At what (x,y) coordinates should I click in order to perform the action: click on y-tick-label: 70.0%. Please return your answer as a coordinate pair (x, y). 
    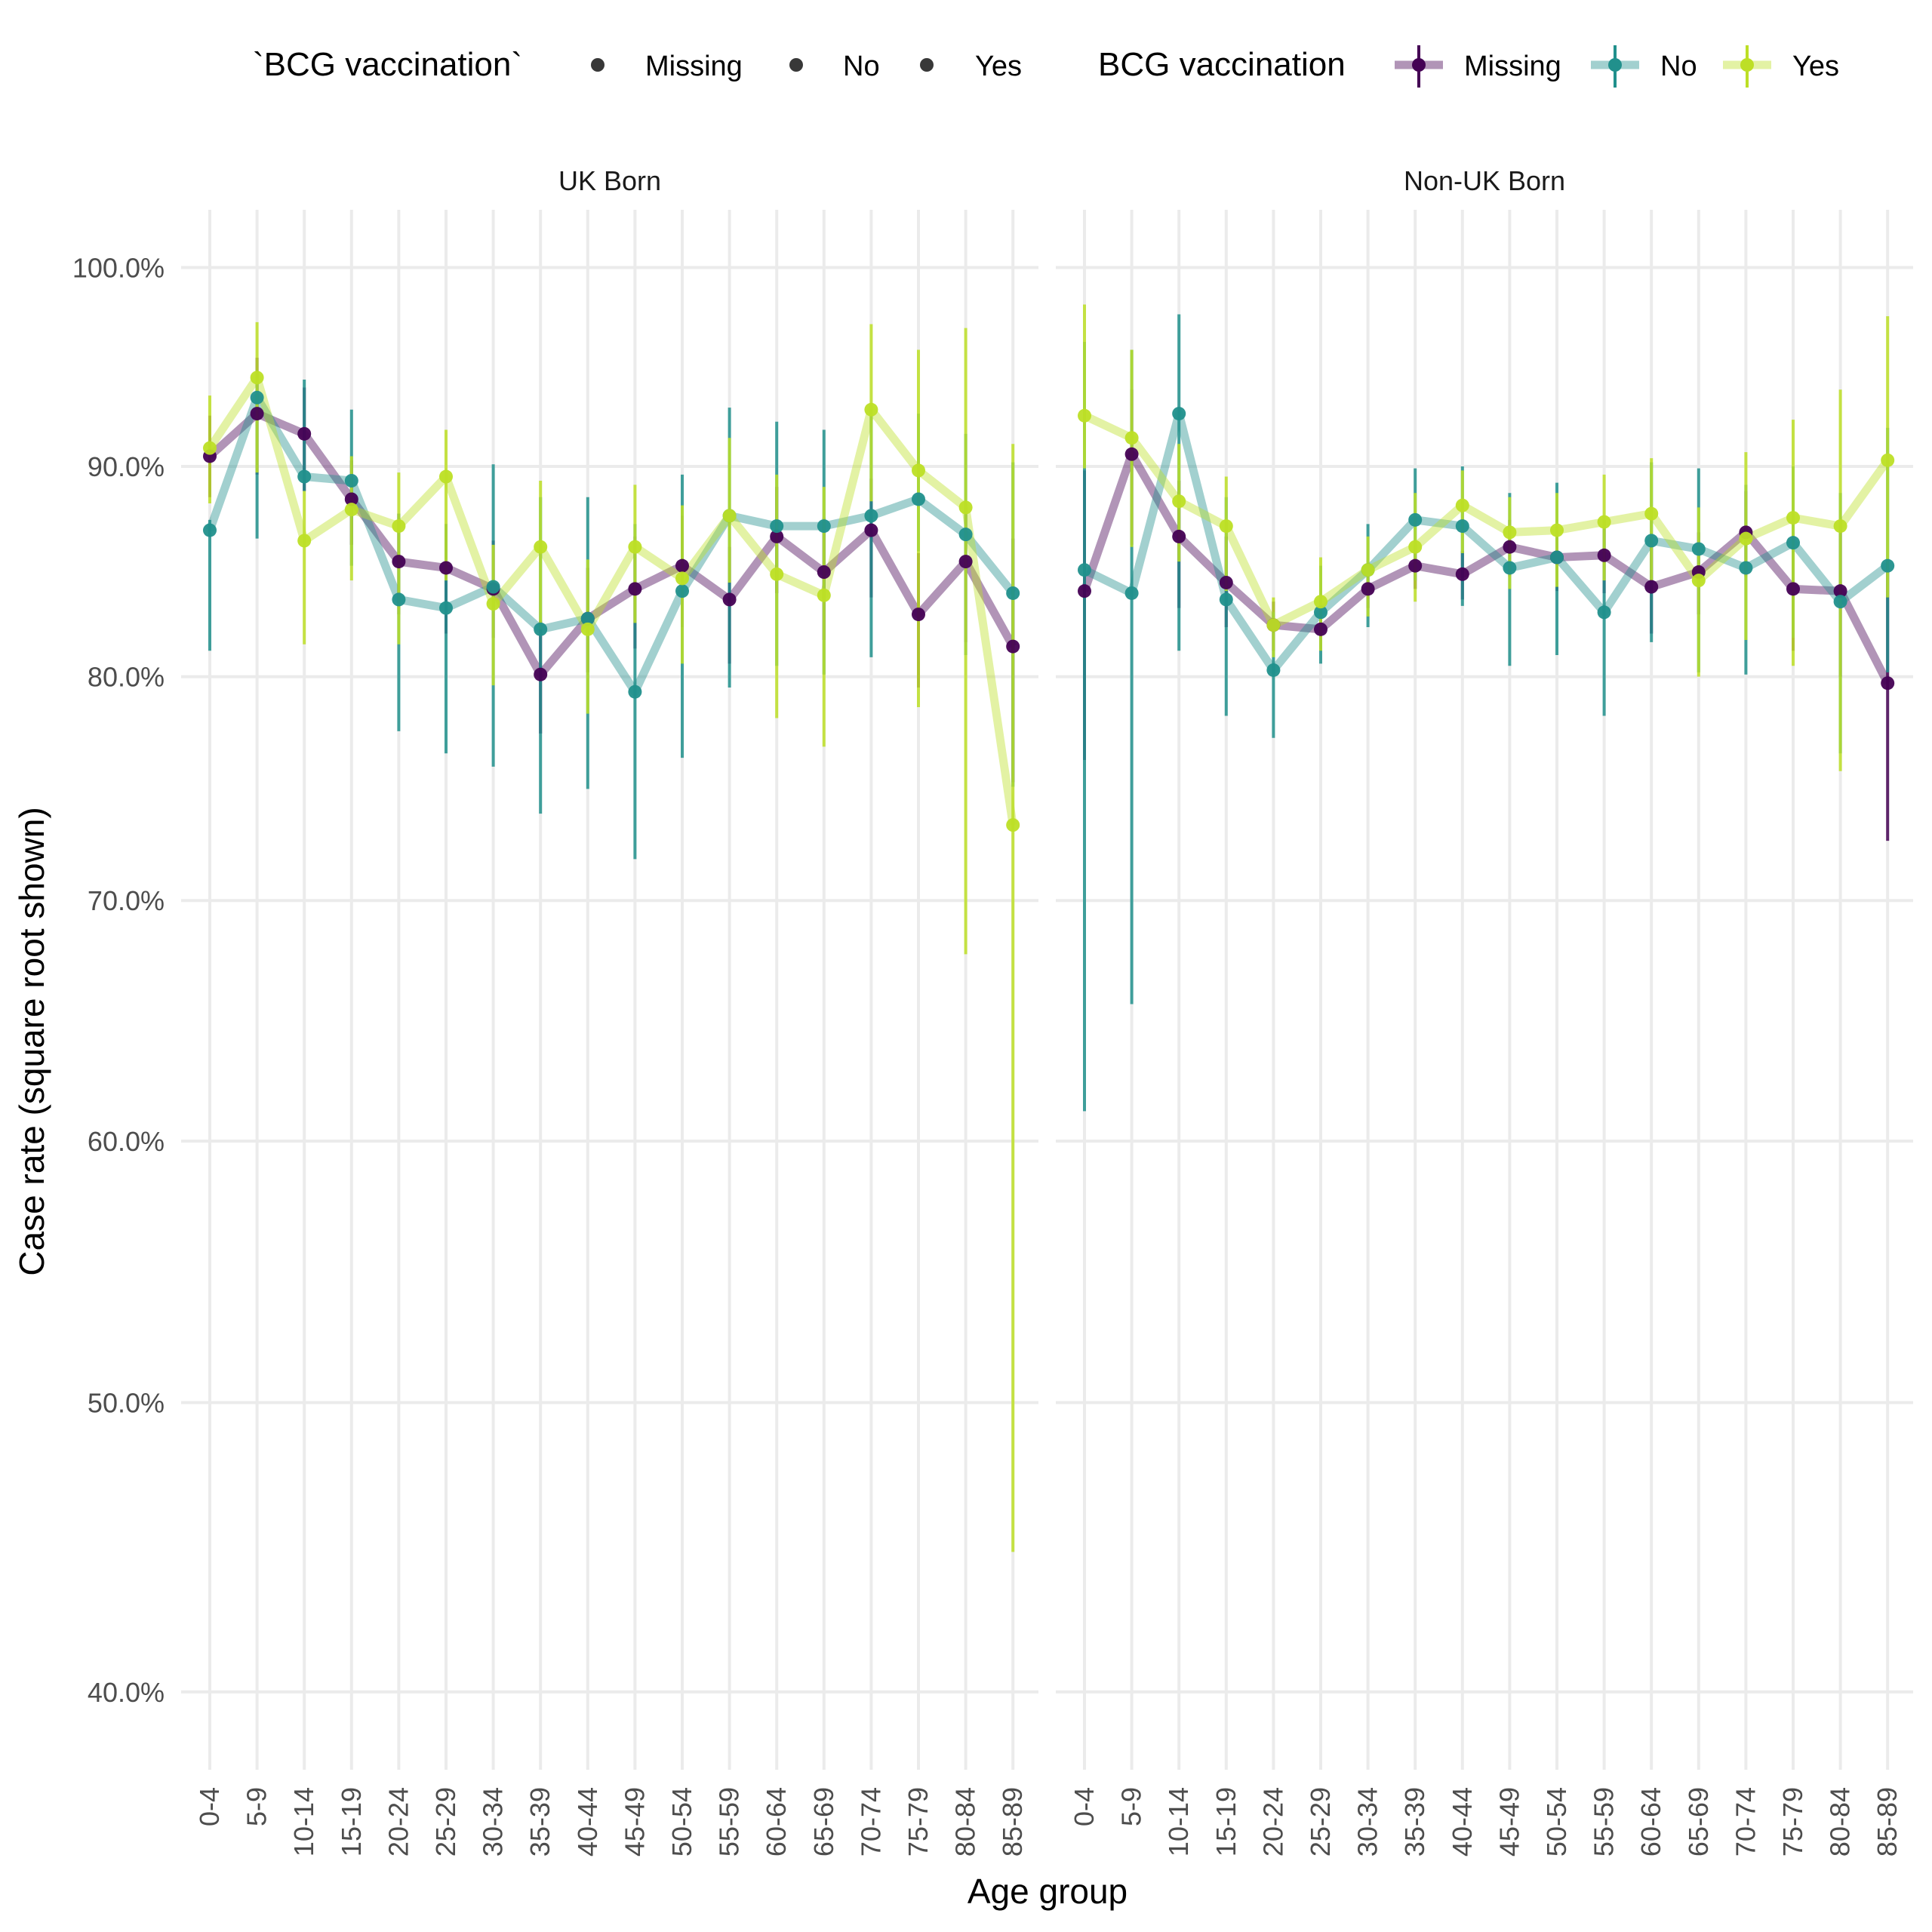
    Looking at the image, I should click on (126, 900).